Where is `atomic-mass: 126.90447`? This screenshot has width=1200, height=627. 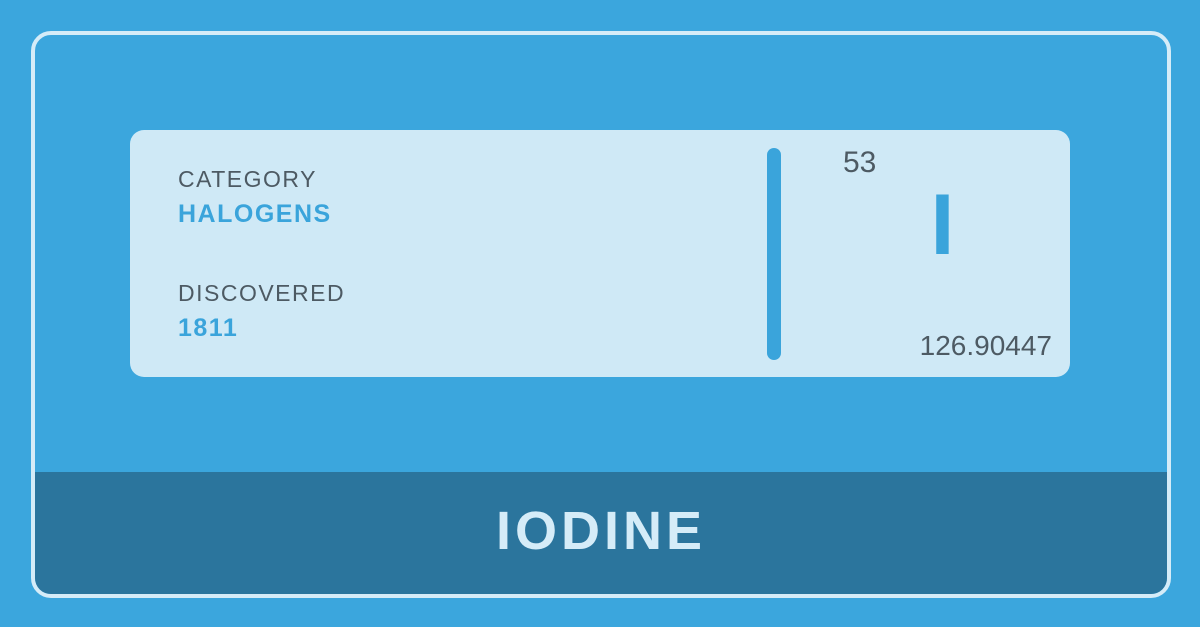 atomic-mass: 126.90447 is located at coordinates (985, 345).